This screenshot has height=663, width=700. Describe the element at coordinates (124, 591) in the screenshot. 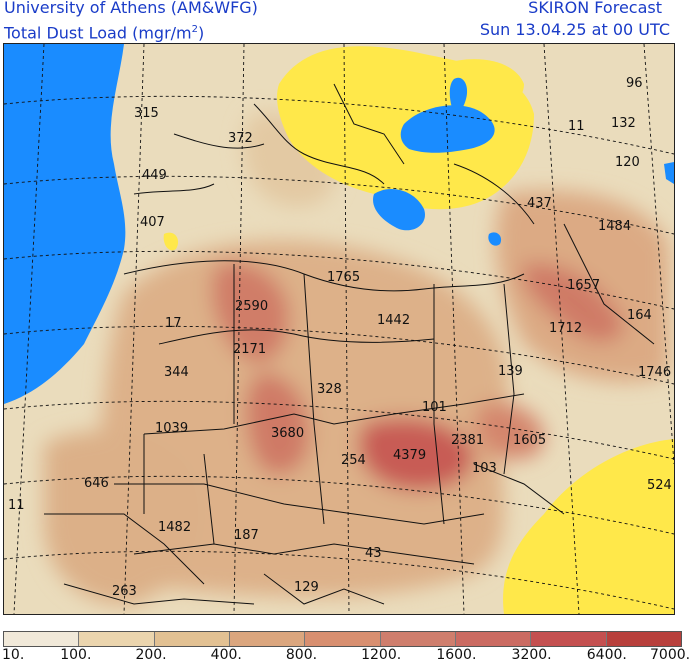

I see `map-value-label: 263` at that location.